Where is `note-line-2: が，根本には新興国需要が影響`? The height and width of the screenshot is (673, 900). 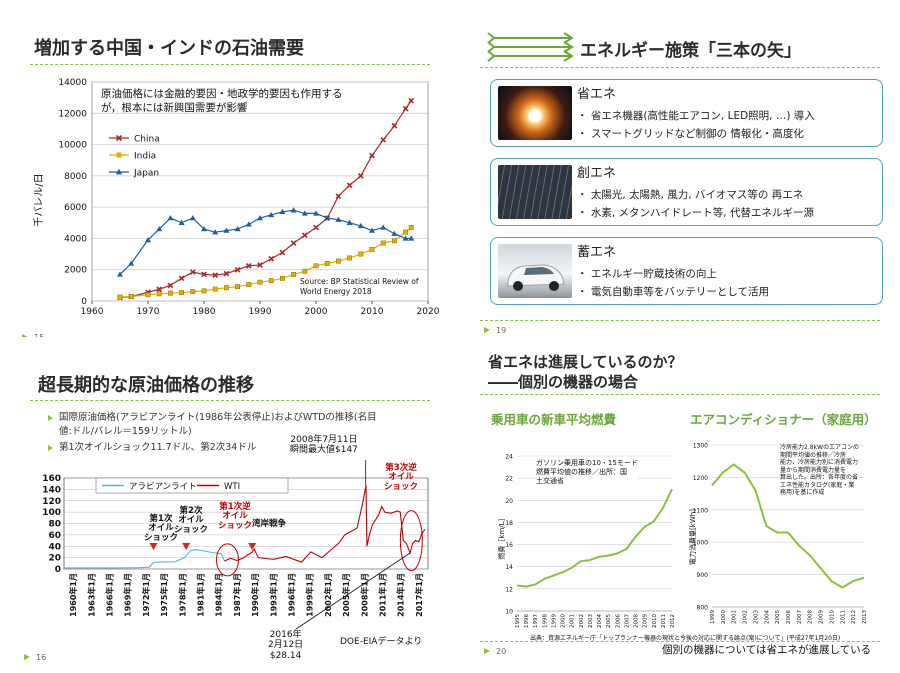 note-line-2: が，根本には新興国需要が影響 is located at coordinates (174, 108).